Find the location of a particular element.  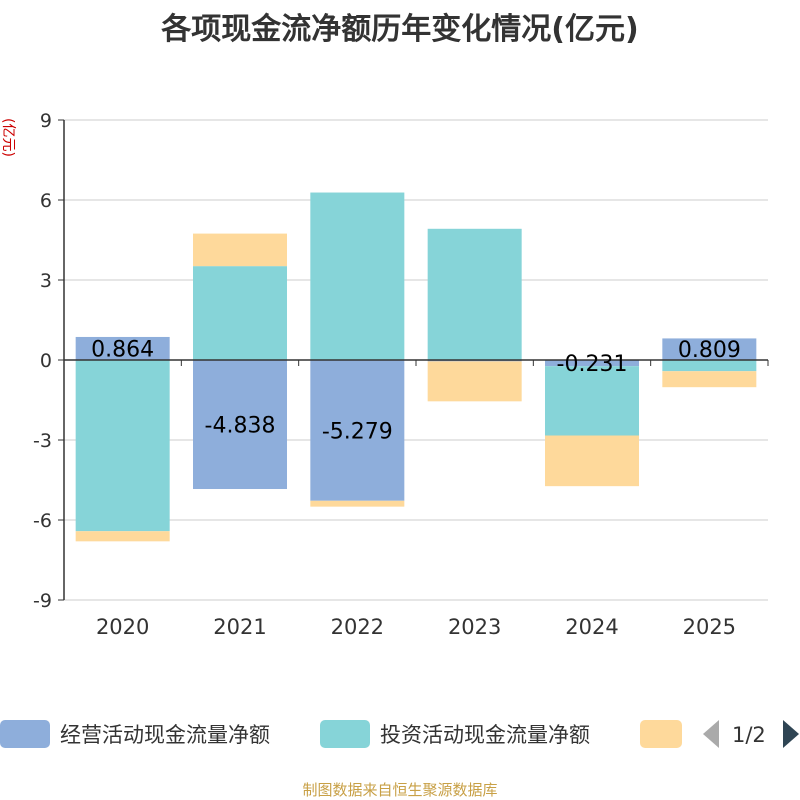

chart-title: 各项现金流净额历年变化情况(亿元) is located at coordinates (400, 29).